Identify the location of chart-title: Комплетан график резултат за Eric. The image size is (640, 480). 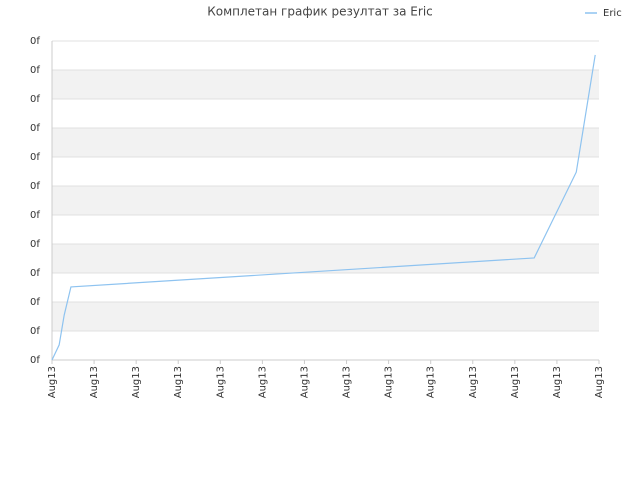
(320, 12).